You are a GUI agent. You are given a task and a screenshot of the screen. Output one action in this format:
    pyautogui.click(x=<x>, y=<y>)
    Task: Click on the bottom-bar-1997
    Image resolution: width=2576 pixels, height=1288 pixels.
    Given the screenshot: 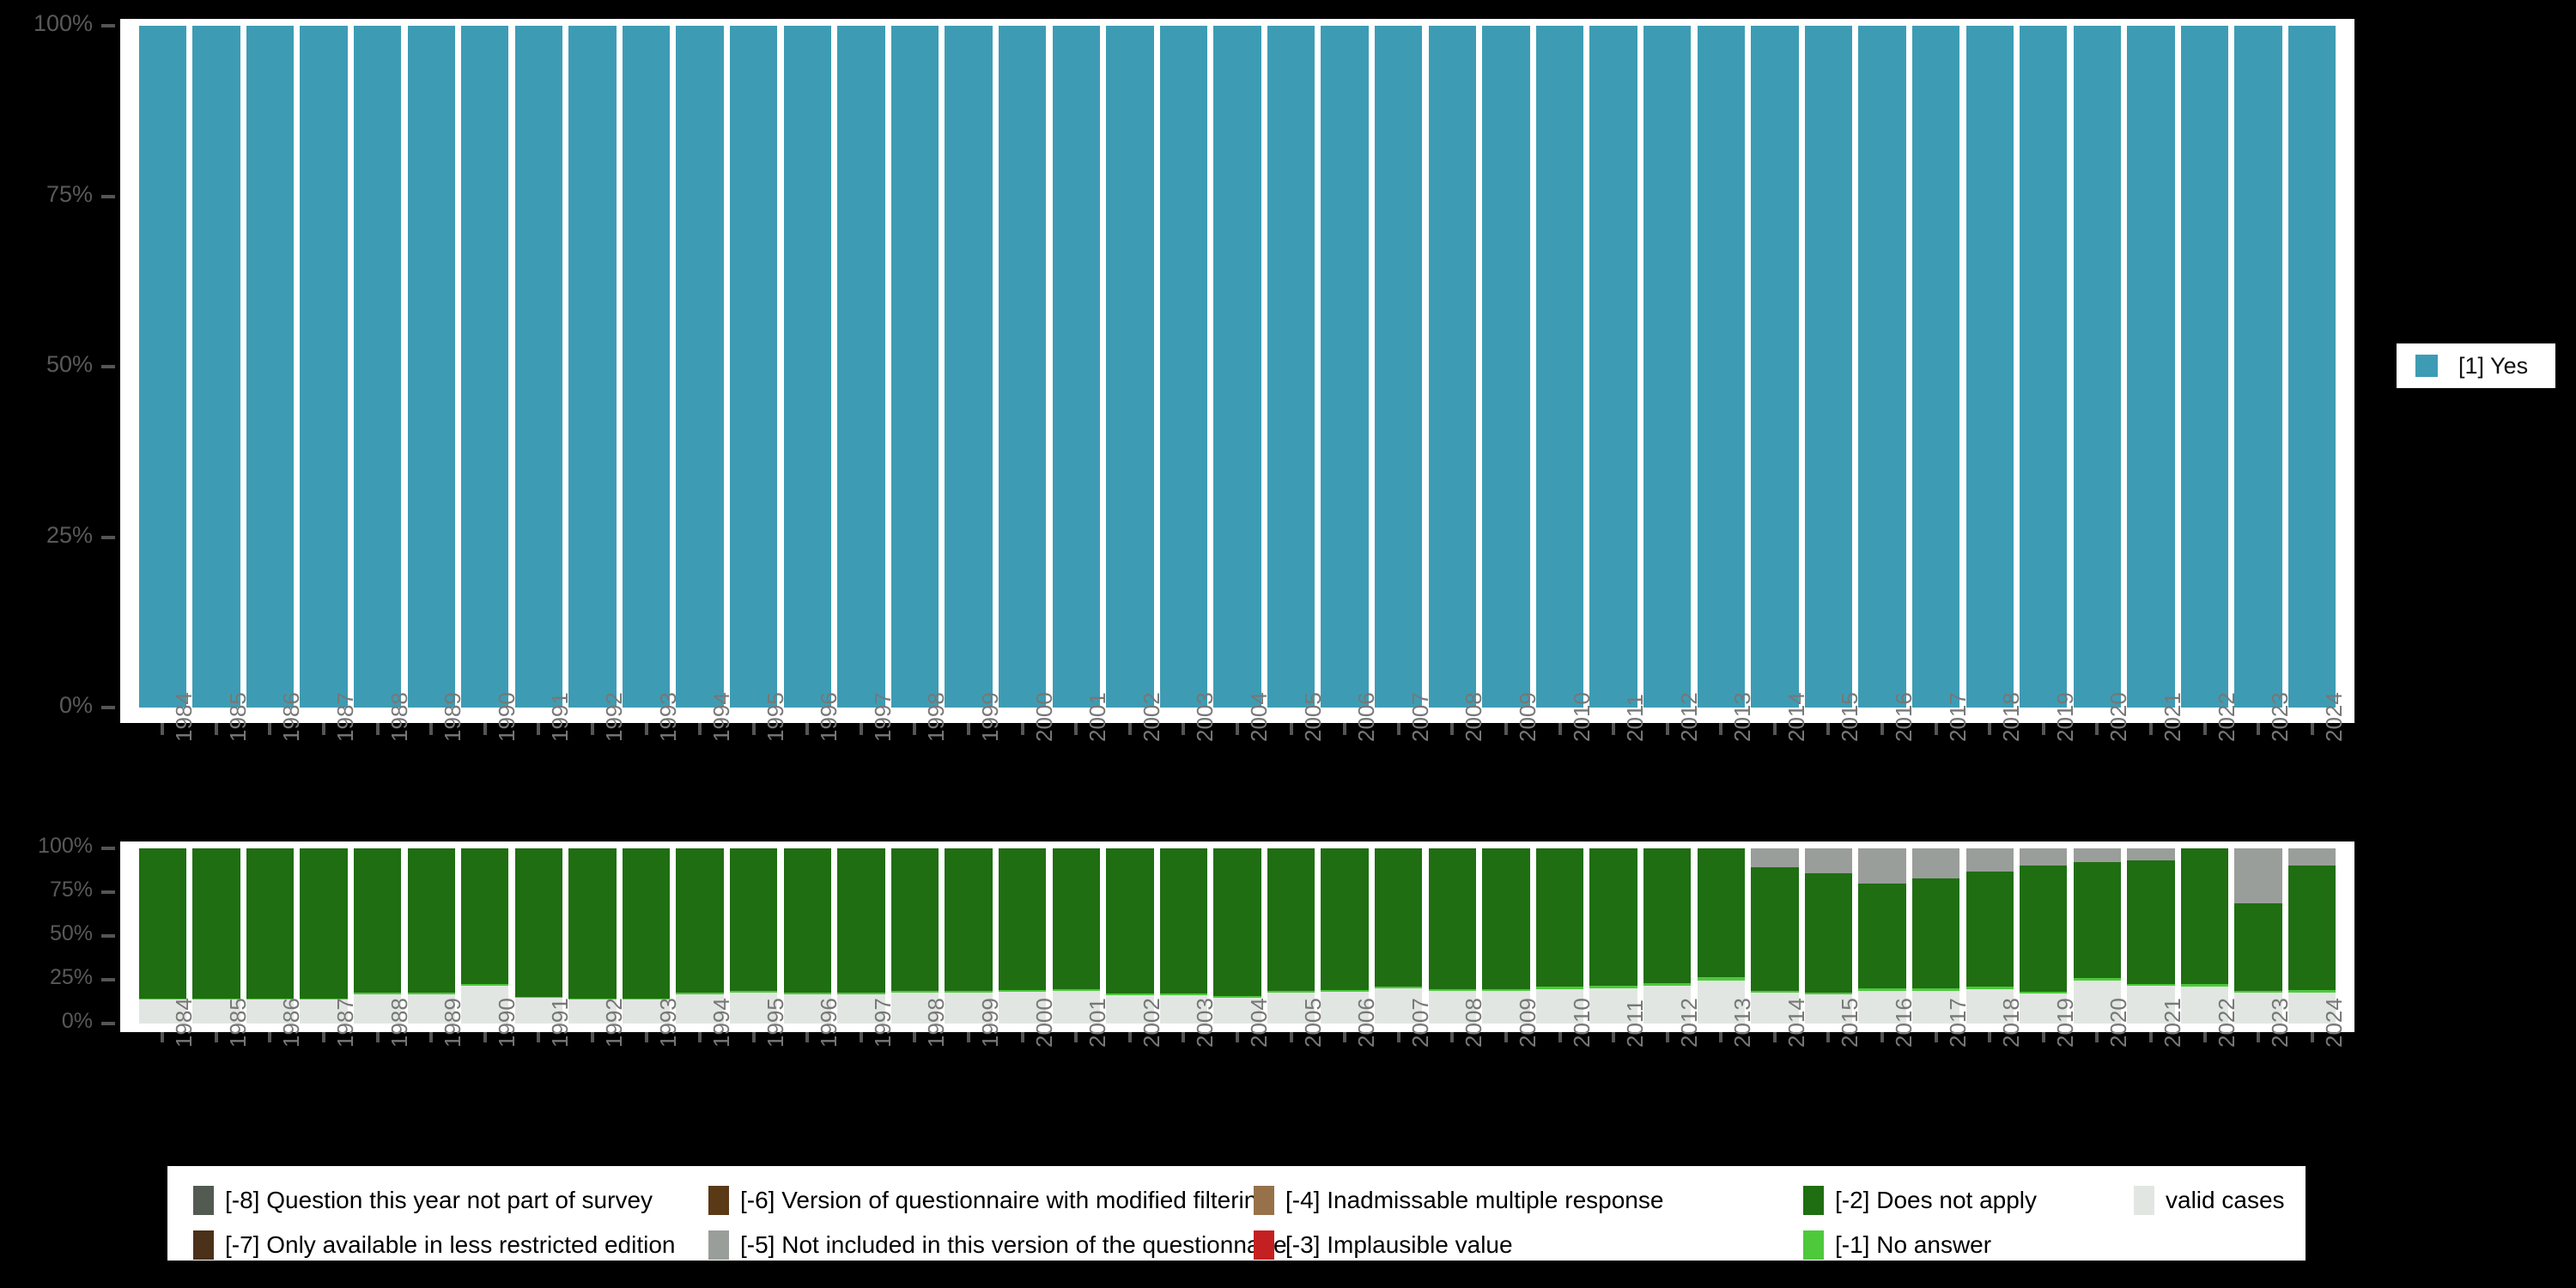 What is the action you would take?
    pyautogui.click(x=861, y=936)
    